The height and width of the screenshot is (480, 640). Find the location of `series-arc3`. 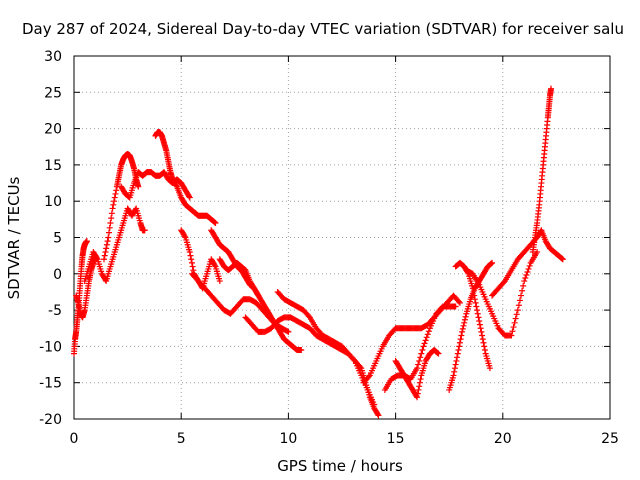

series-arc3 is located at coordinates (114, 245).